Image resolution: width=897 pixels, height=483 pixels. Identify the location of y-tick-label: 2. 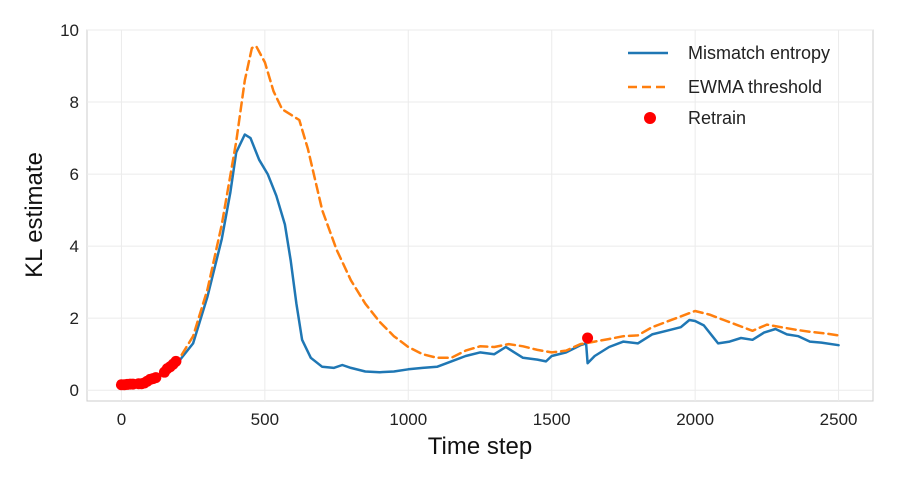
(74, 318).